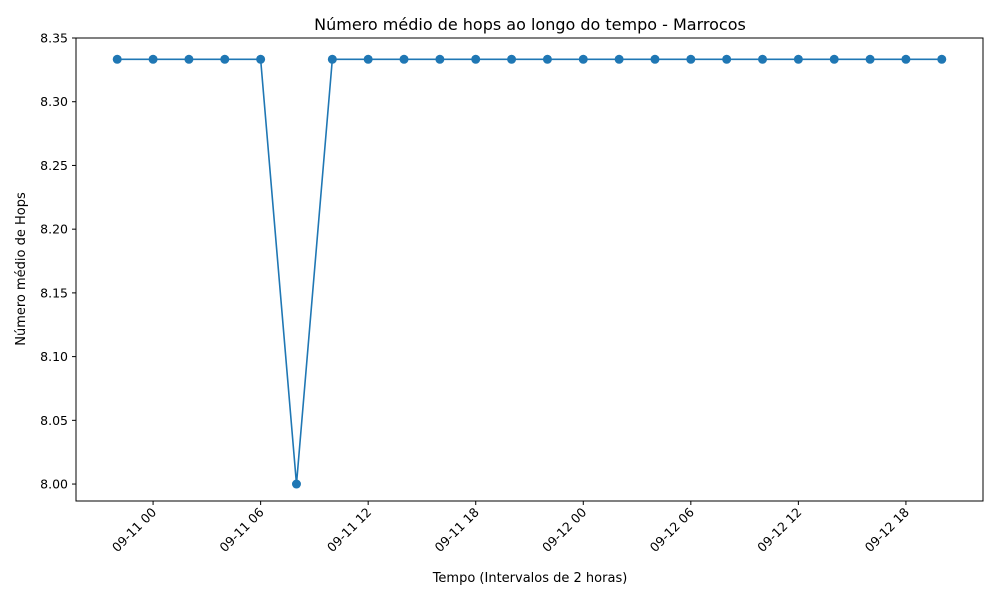  What do you see at coordinates (54, 38) in the screenshot?
I see `y-tick-label: 8.35` at bounding box center [54, 38].